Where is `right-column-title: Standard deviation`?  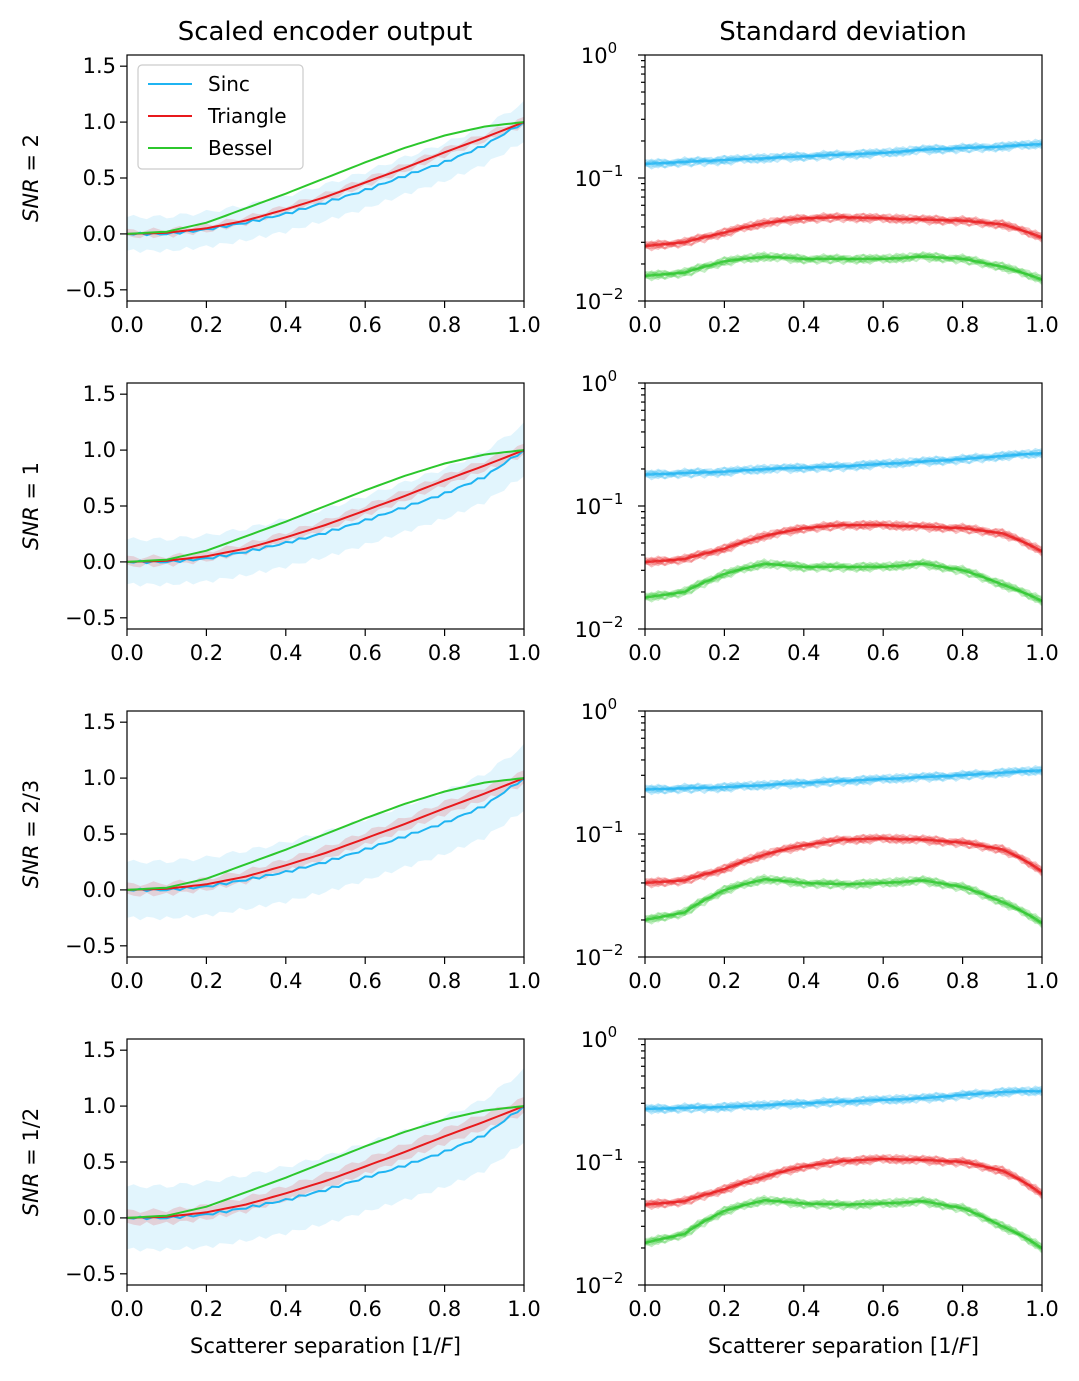 right-column-title: Standard deviation is located at coordinates (842, 32).